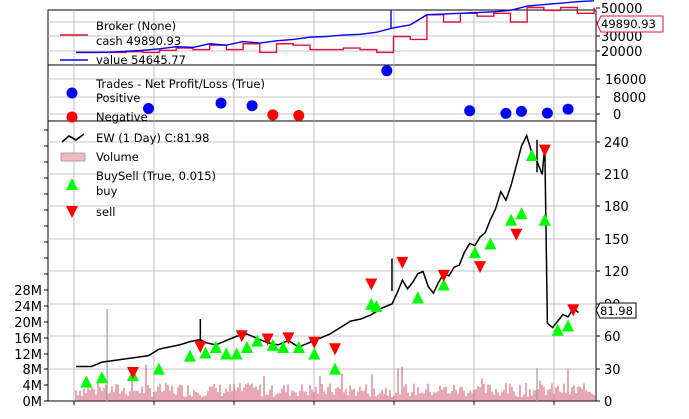  What do you see at coordinates (616, 207) in the screenshot?
I see `price-tick-label: 180` at bounding box center [616, 207].